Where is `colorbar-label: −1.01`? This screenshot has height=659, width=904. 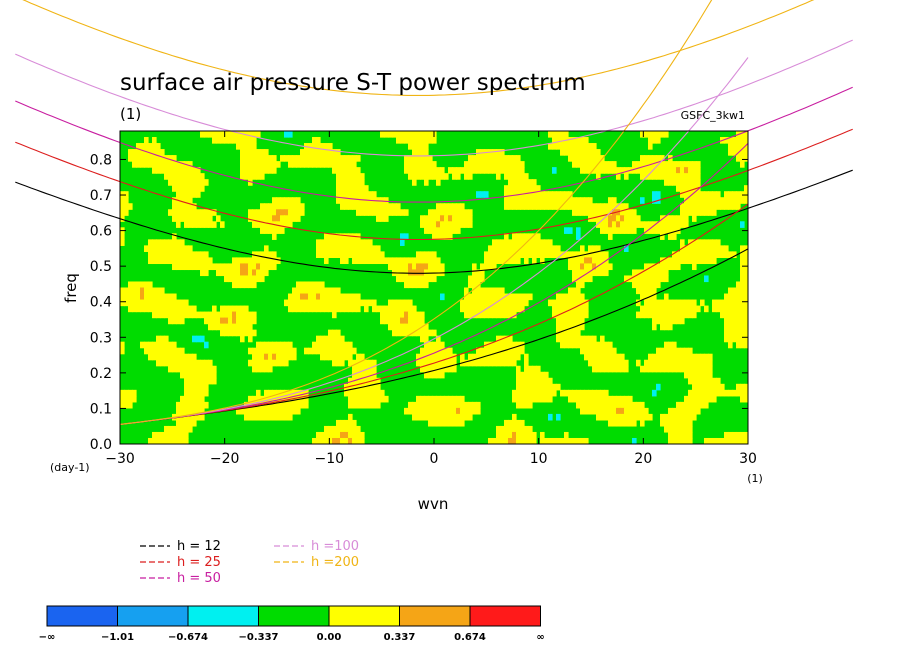 colorbar-label: −1.01 is located at coordinates (117, 637).